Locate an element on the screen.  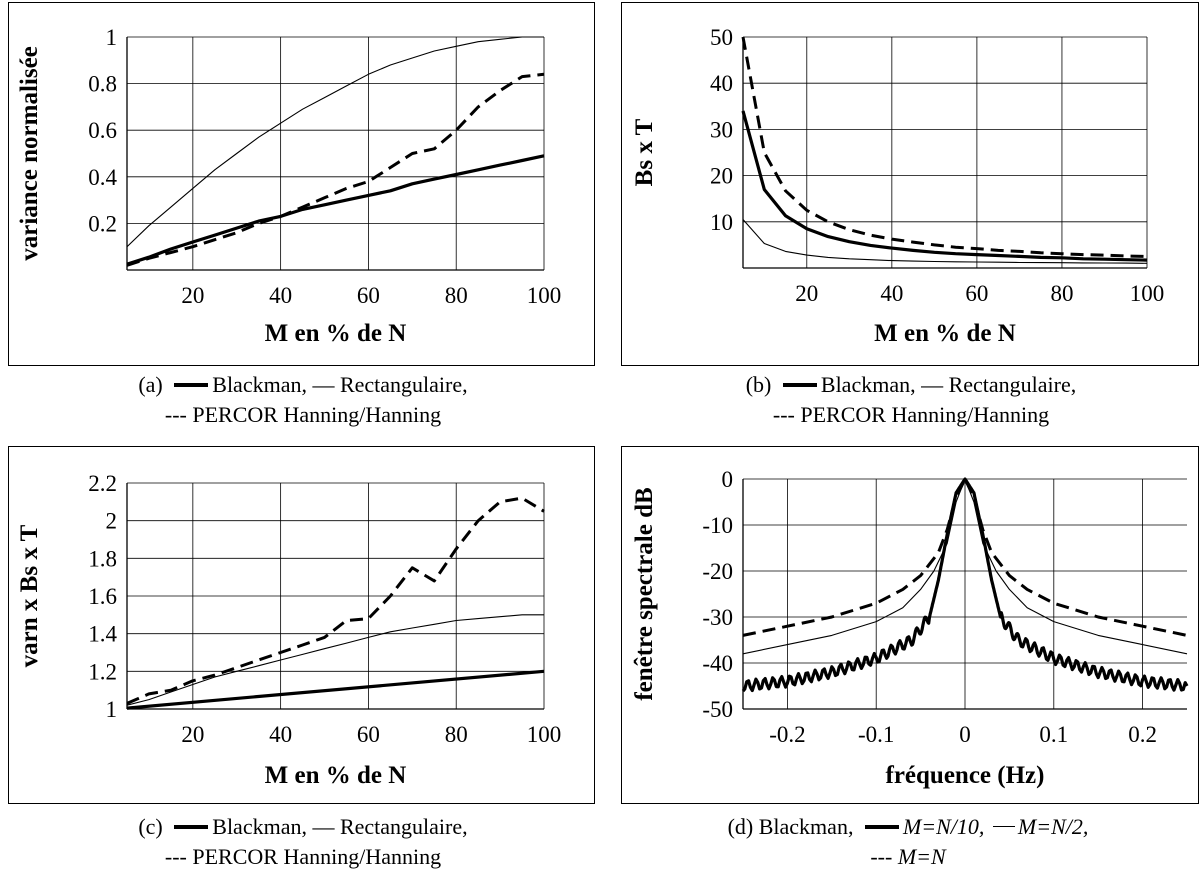
x-tick-label: 0.2 is located at coordinates (1142, 734).